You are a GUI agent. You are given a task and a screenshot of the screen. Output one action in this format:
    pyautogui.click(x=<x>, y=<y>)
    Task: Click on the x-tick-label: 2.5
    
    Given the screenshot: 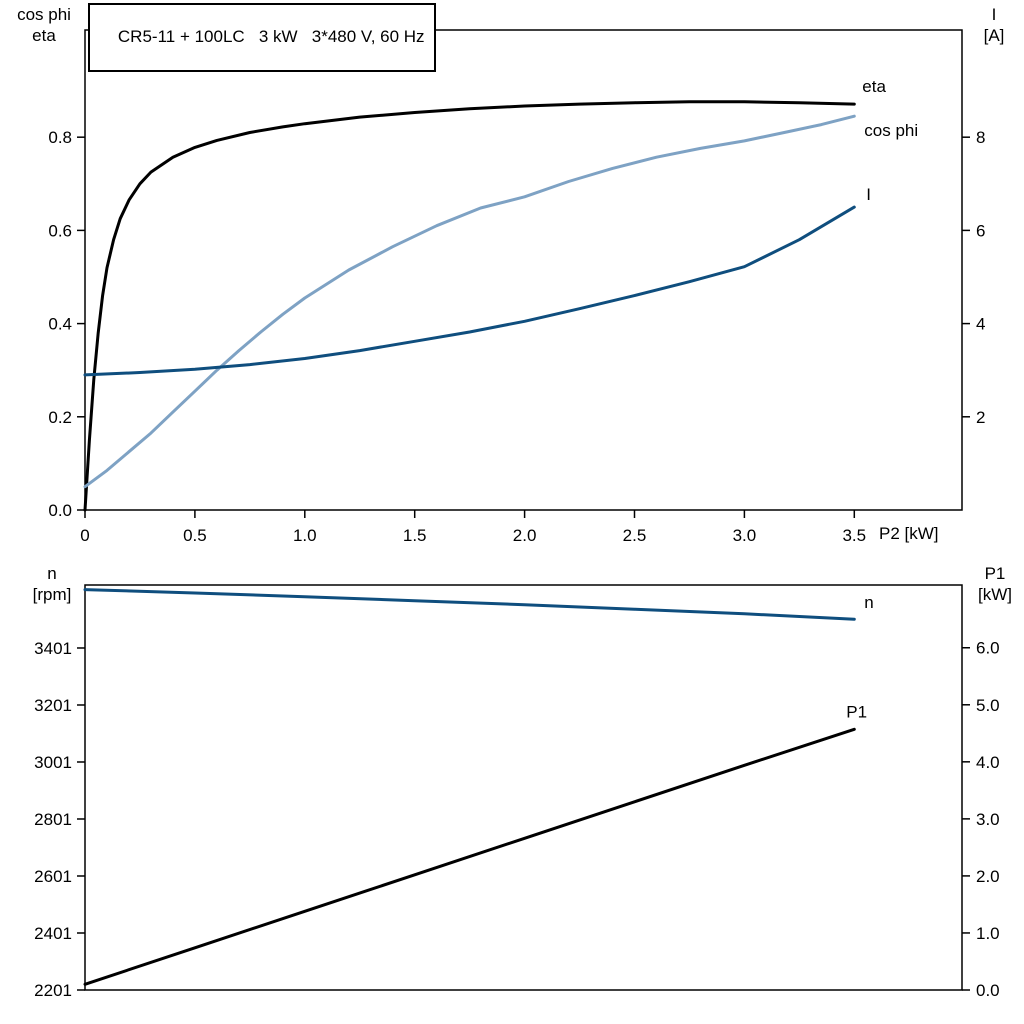 What is the action you would take?
    pyautogui.click(x=635, y=535)
    